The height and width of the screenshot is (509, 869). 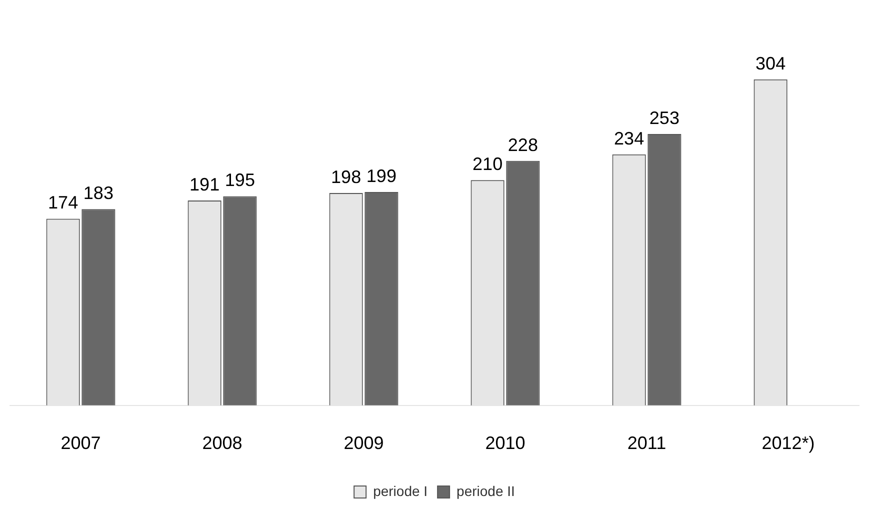 I want to click on legend-label: periode II, so click(x=485, y=490).